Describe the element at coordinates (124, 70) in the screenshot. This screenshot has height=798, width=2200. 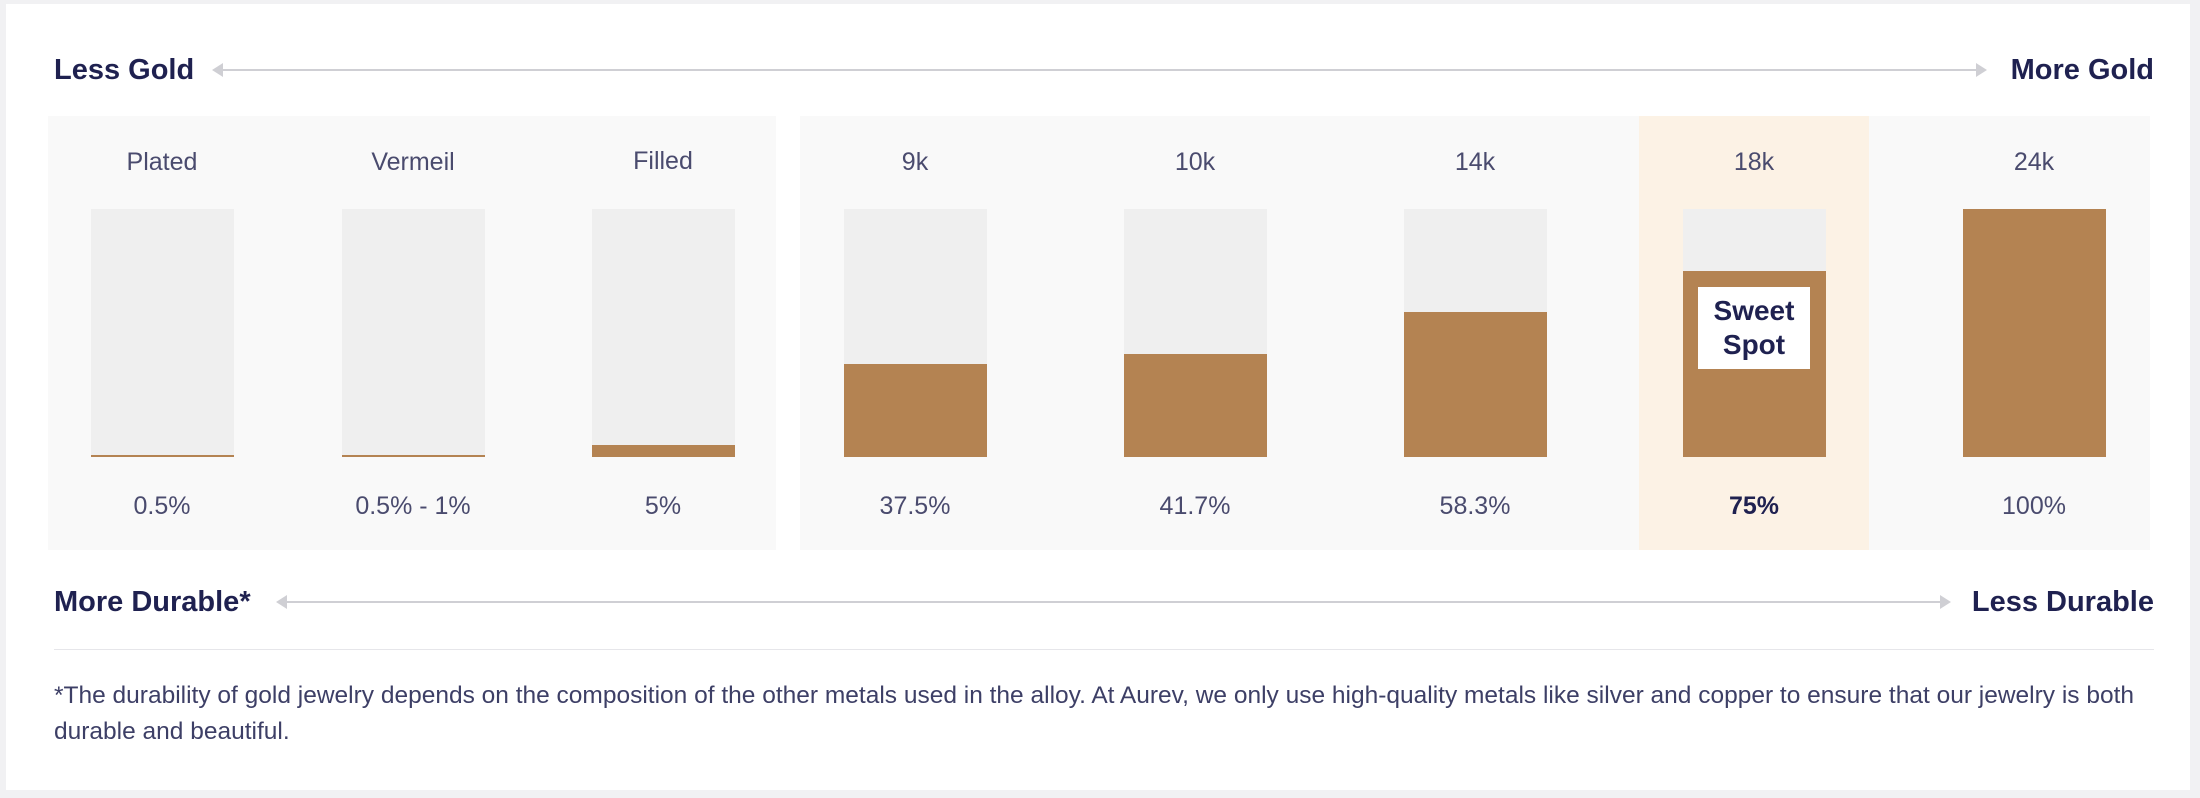
I see `less-gold-label: Less Gold` at that location.